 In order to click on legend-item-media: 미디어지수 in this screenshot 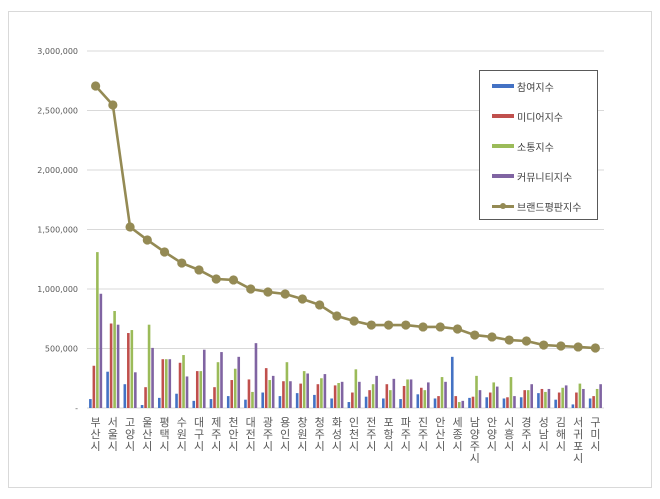, I will do `click(527, 116)`.